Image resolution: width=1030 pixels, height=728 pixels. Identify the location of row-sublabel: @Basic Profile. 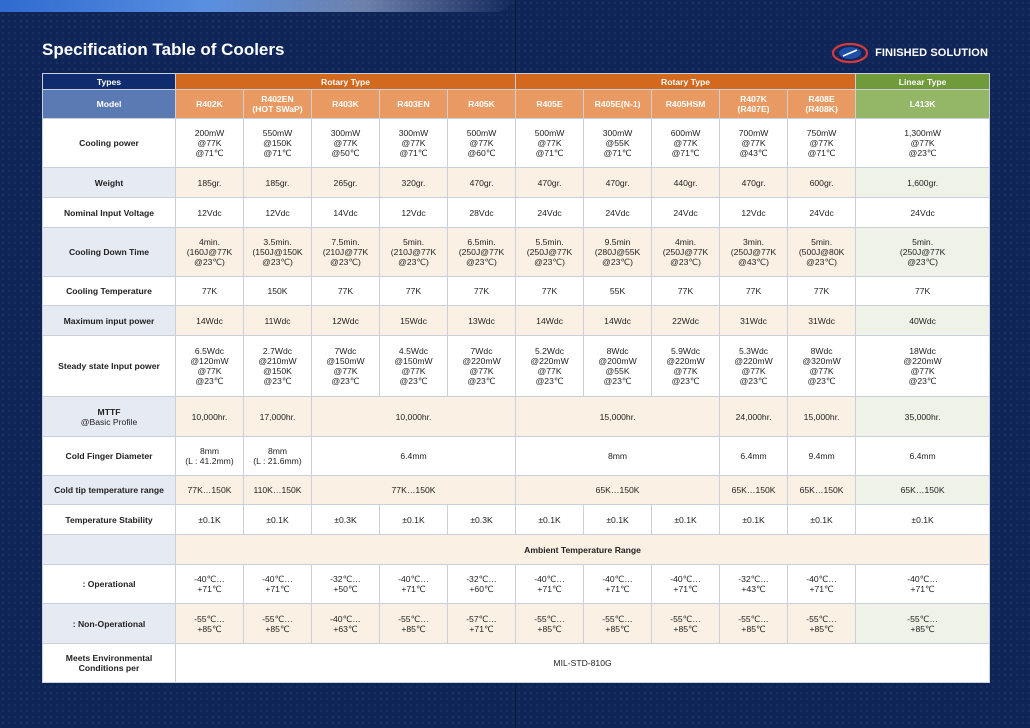
(109, 421).